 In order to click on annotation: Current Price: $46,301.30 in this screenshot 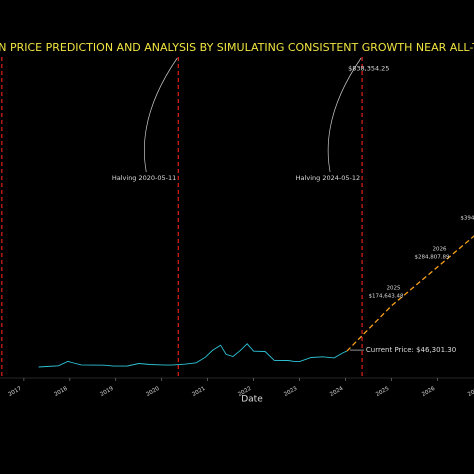, I will do `click(411, 350)`.